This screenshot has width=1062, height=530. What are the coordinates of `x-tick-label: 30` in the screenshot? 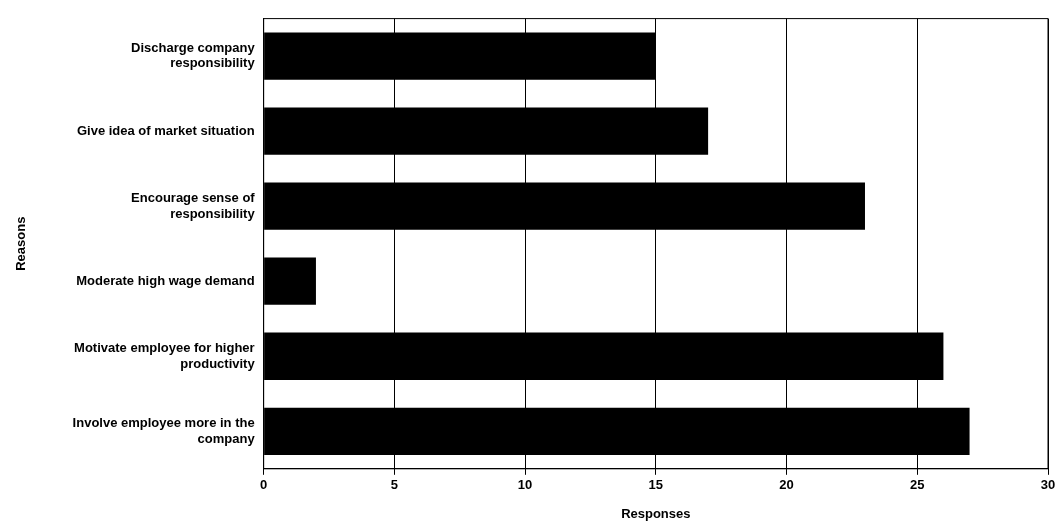 It's located at (1048, 485).